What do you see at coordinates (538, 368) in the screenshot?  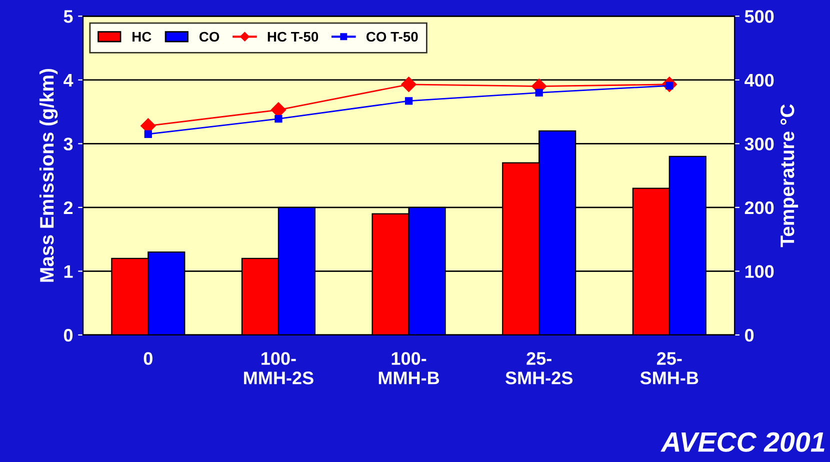 I see `x-tick-label: 25- SMH-2S` at bounding box center [538, 368].